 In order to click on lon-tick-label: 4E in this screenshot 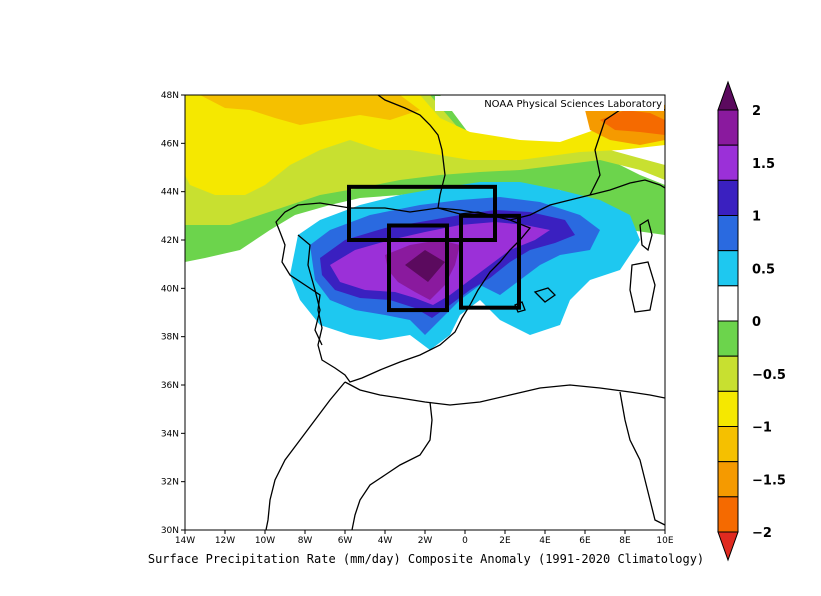, I will do `click(545, 541)`.